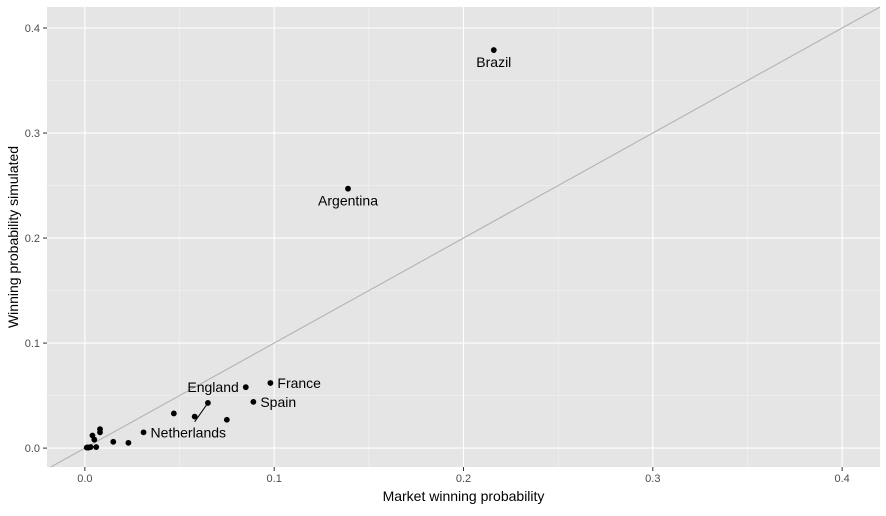 This screenshot has width=886, height=516. I want to click on y-tick-label: 0.1, so click(32, 344).